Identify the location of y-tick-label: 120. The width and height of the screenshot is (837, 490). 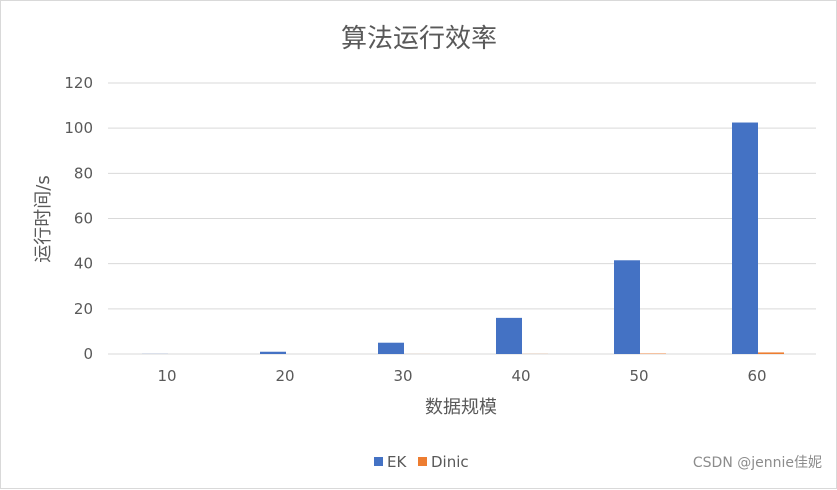
(78, 83).